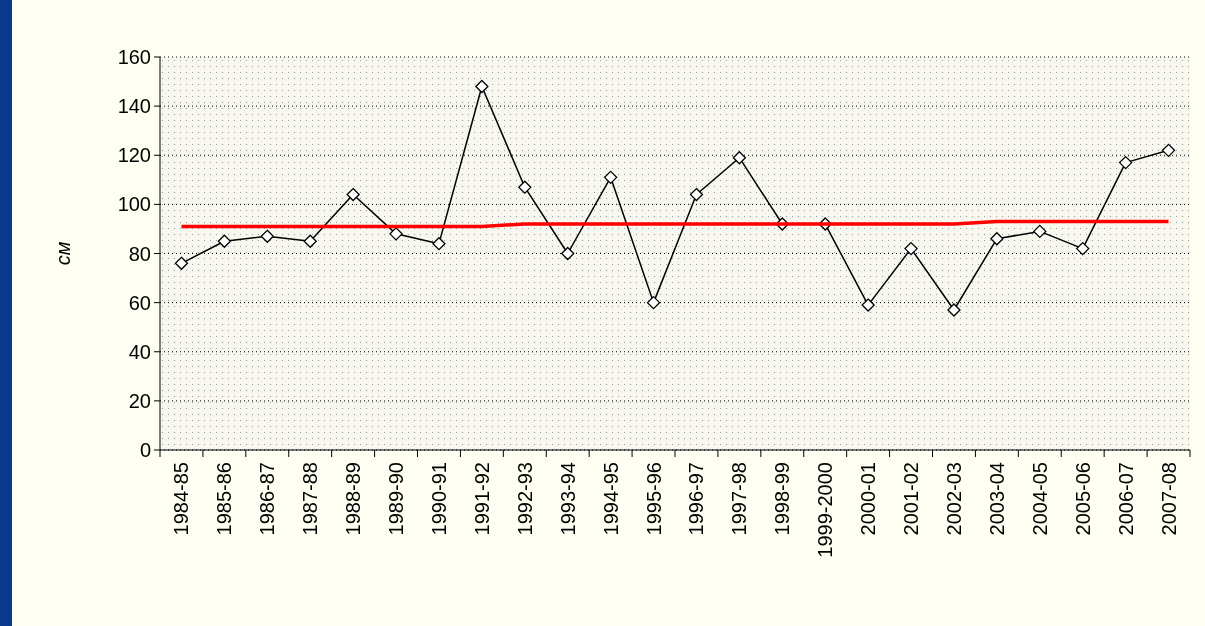  Describe the element at coordinates (139, 302) in the screenshot. I see `y-tick-label: 60` at that location.